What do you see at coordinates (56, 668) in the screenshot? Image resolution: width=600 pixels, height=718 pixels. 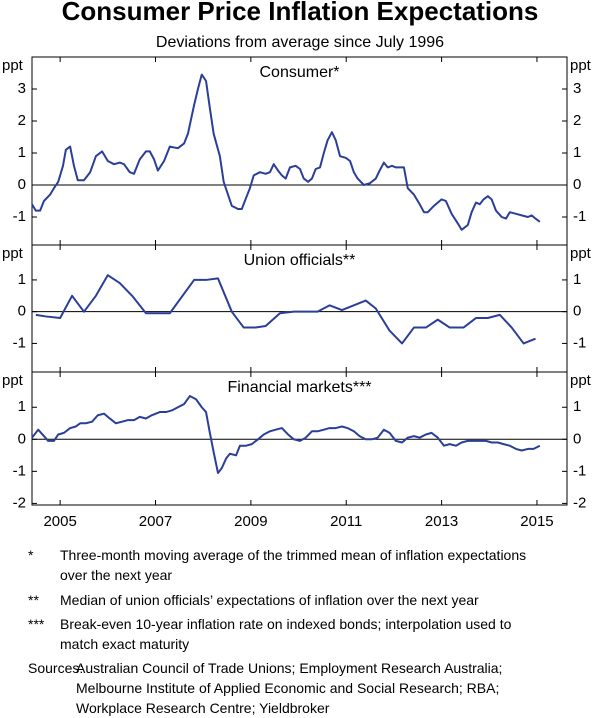 I see `sources-label: Sources:` at bounding box center [56, 668].